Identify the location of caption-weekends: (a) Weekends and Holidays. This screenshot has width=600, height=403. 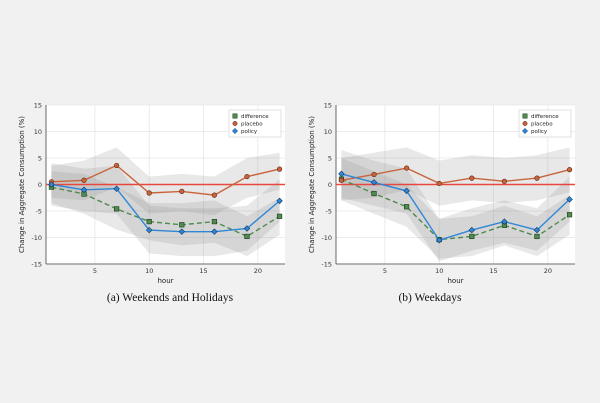
(170, 298).